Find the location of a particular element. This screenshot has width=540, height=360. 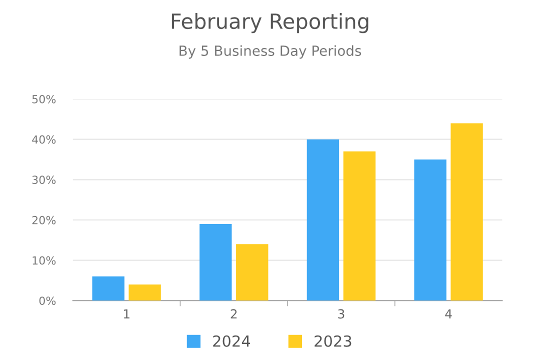

y-tick-label: 0% is located at coordinates (47, 300).